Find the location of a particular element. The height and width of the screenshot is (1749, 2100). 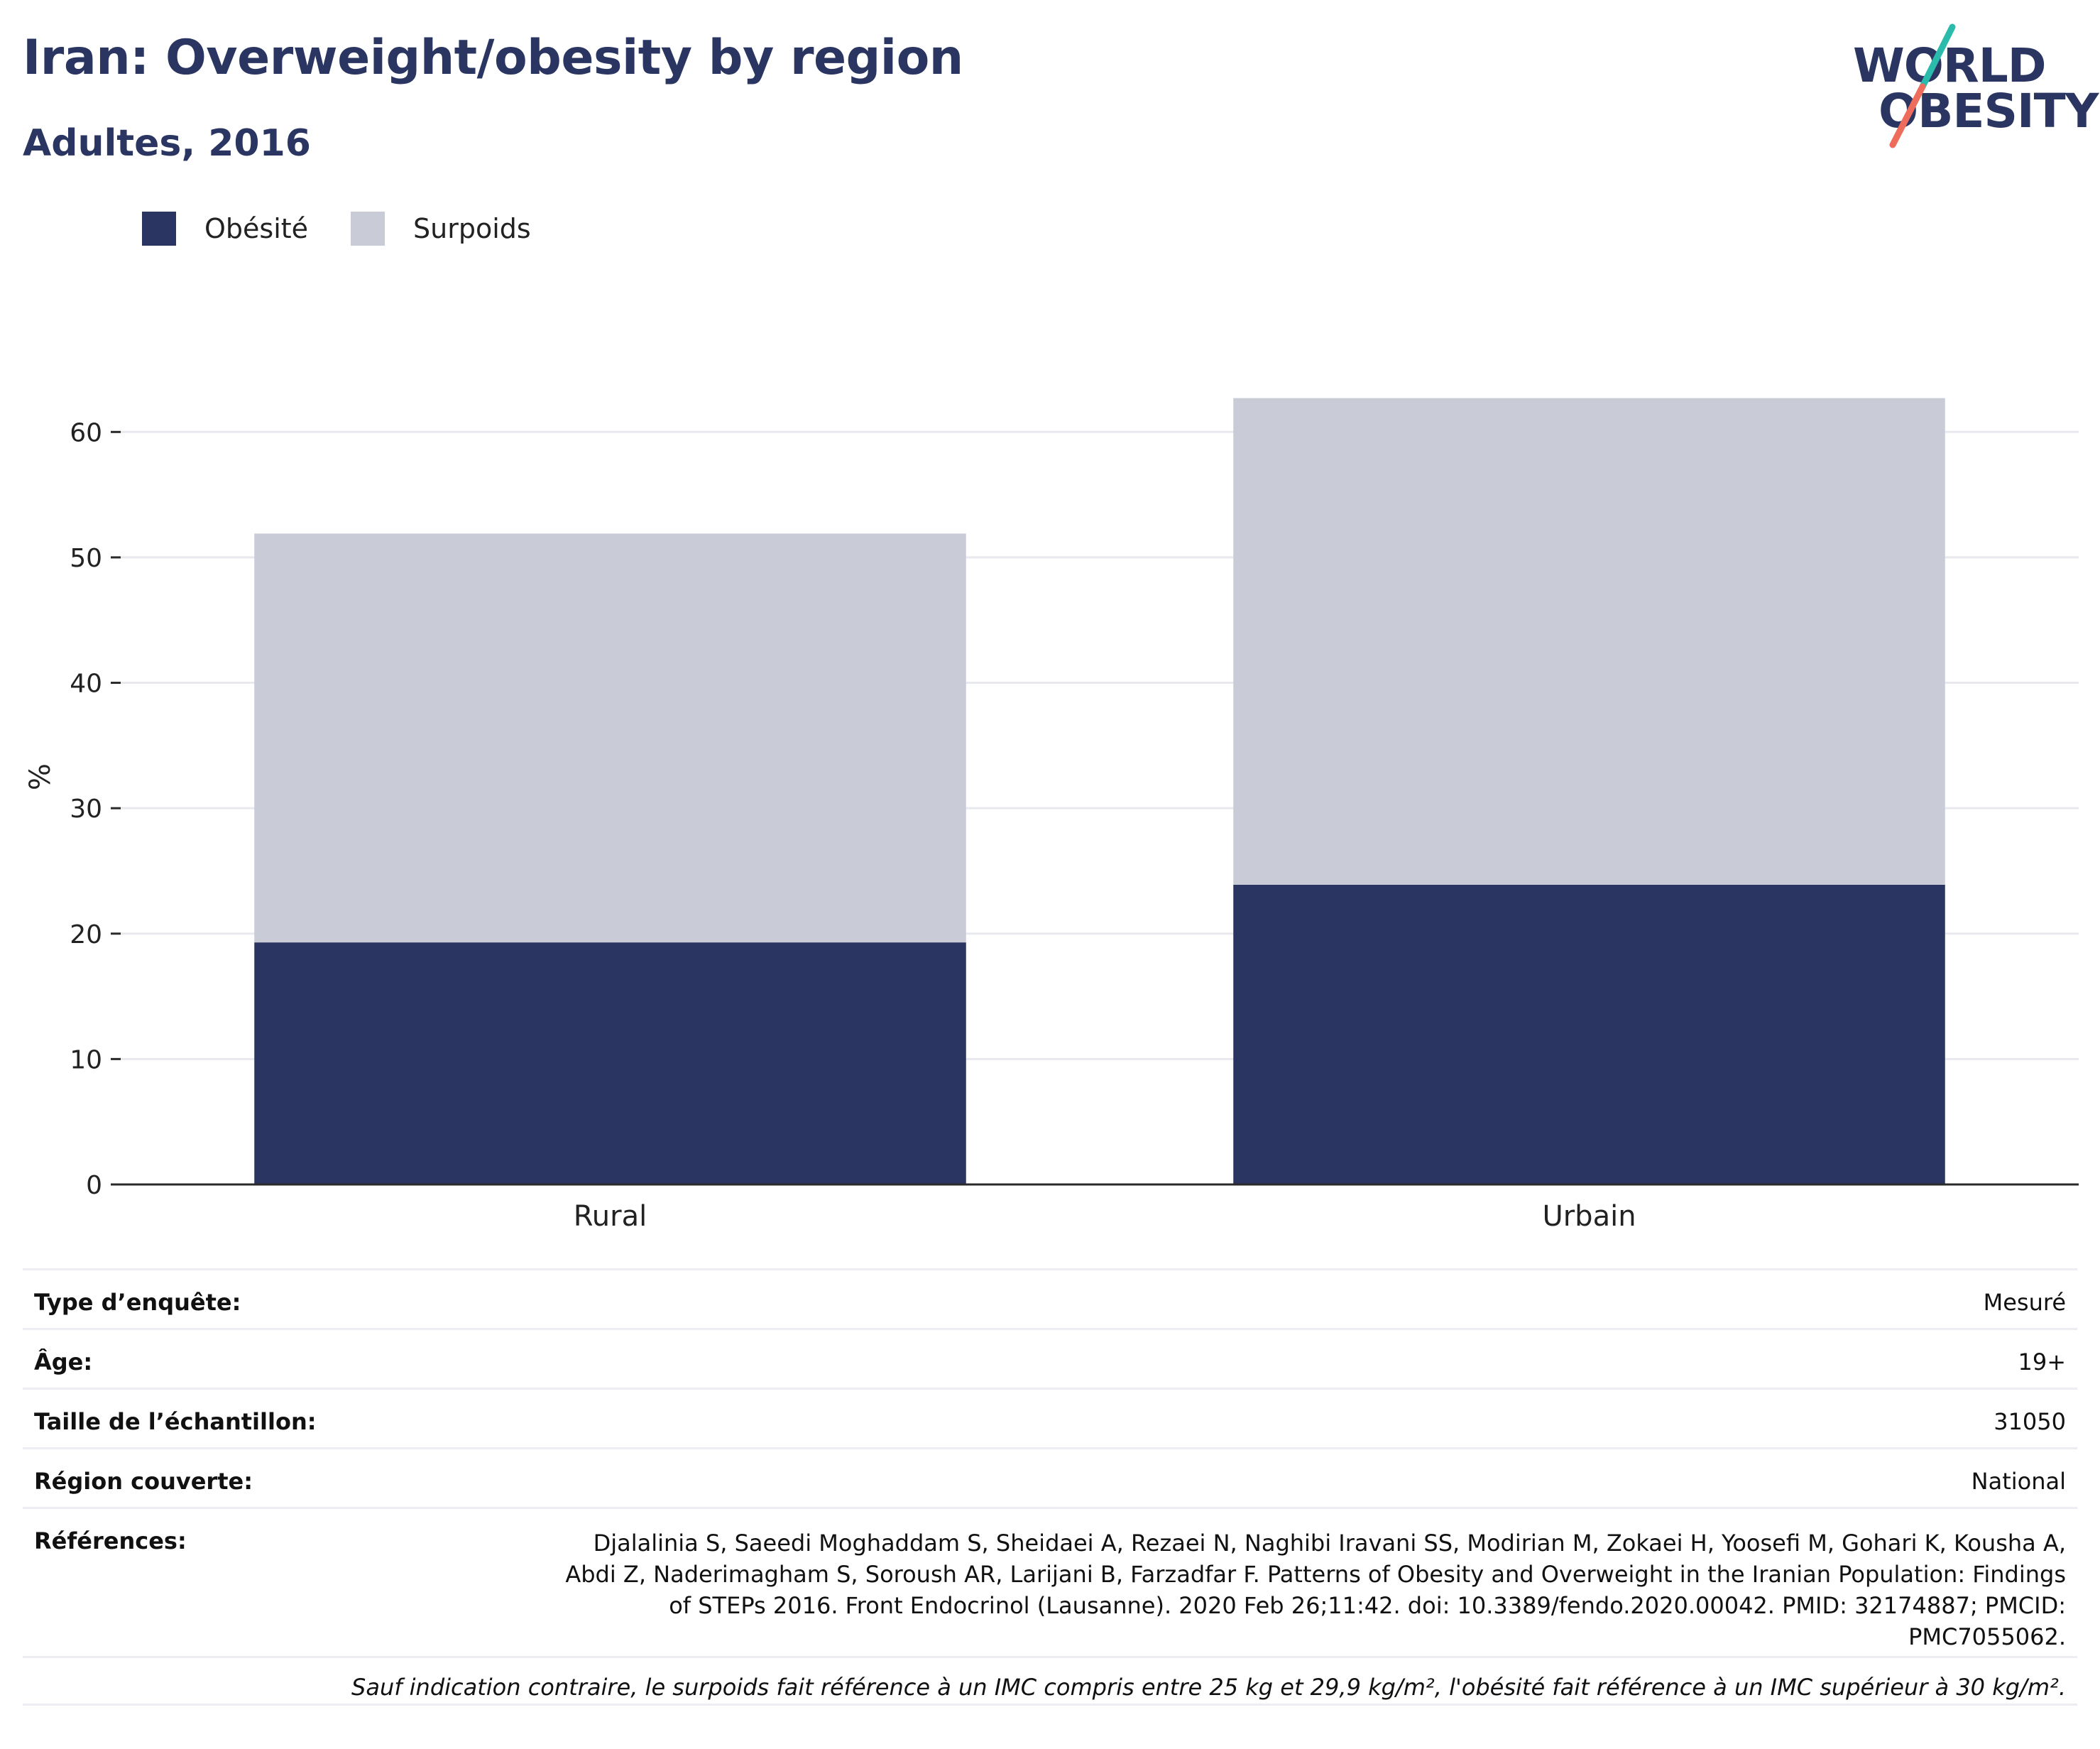

chart-legend: Obésité Surpoids is located at coordinates (358, 229).